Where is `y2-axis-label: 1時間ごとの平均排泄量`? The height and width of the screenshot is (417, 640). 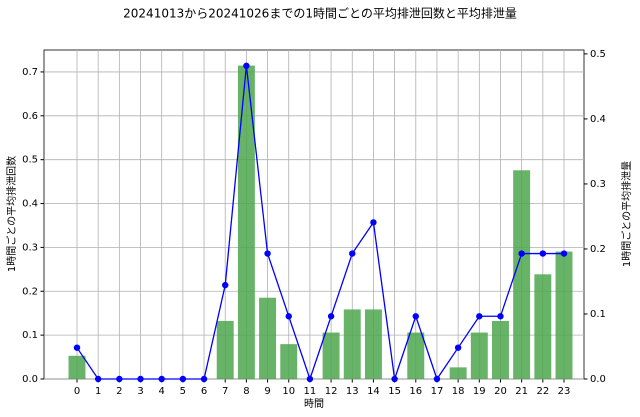
y2-axis-label: 1時間ごとの平均排泄量 is located at coordinates (626, 214).